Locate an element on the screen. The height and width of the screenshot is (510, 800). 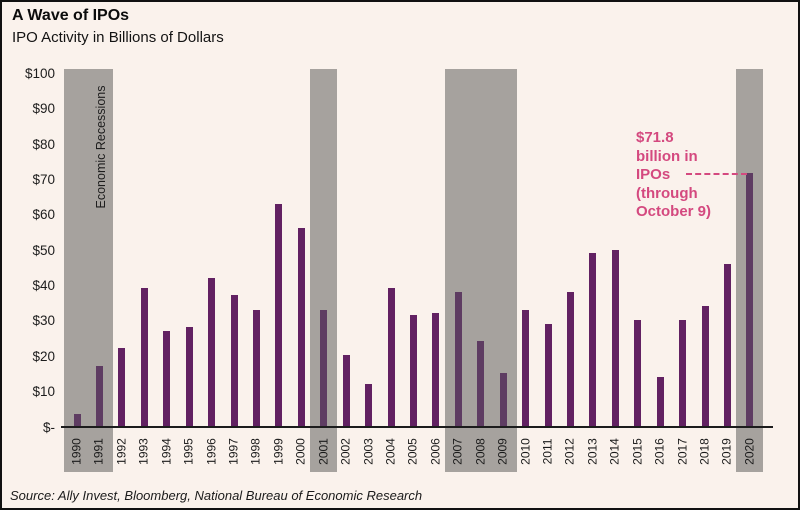
x-tick-label-2019: 2019 is located at coordinates (726, 451).